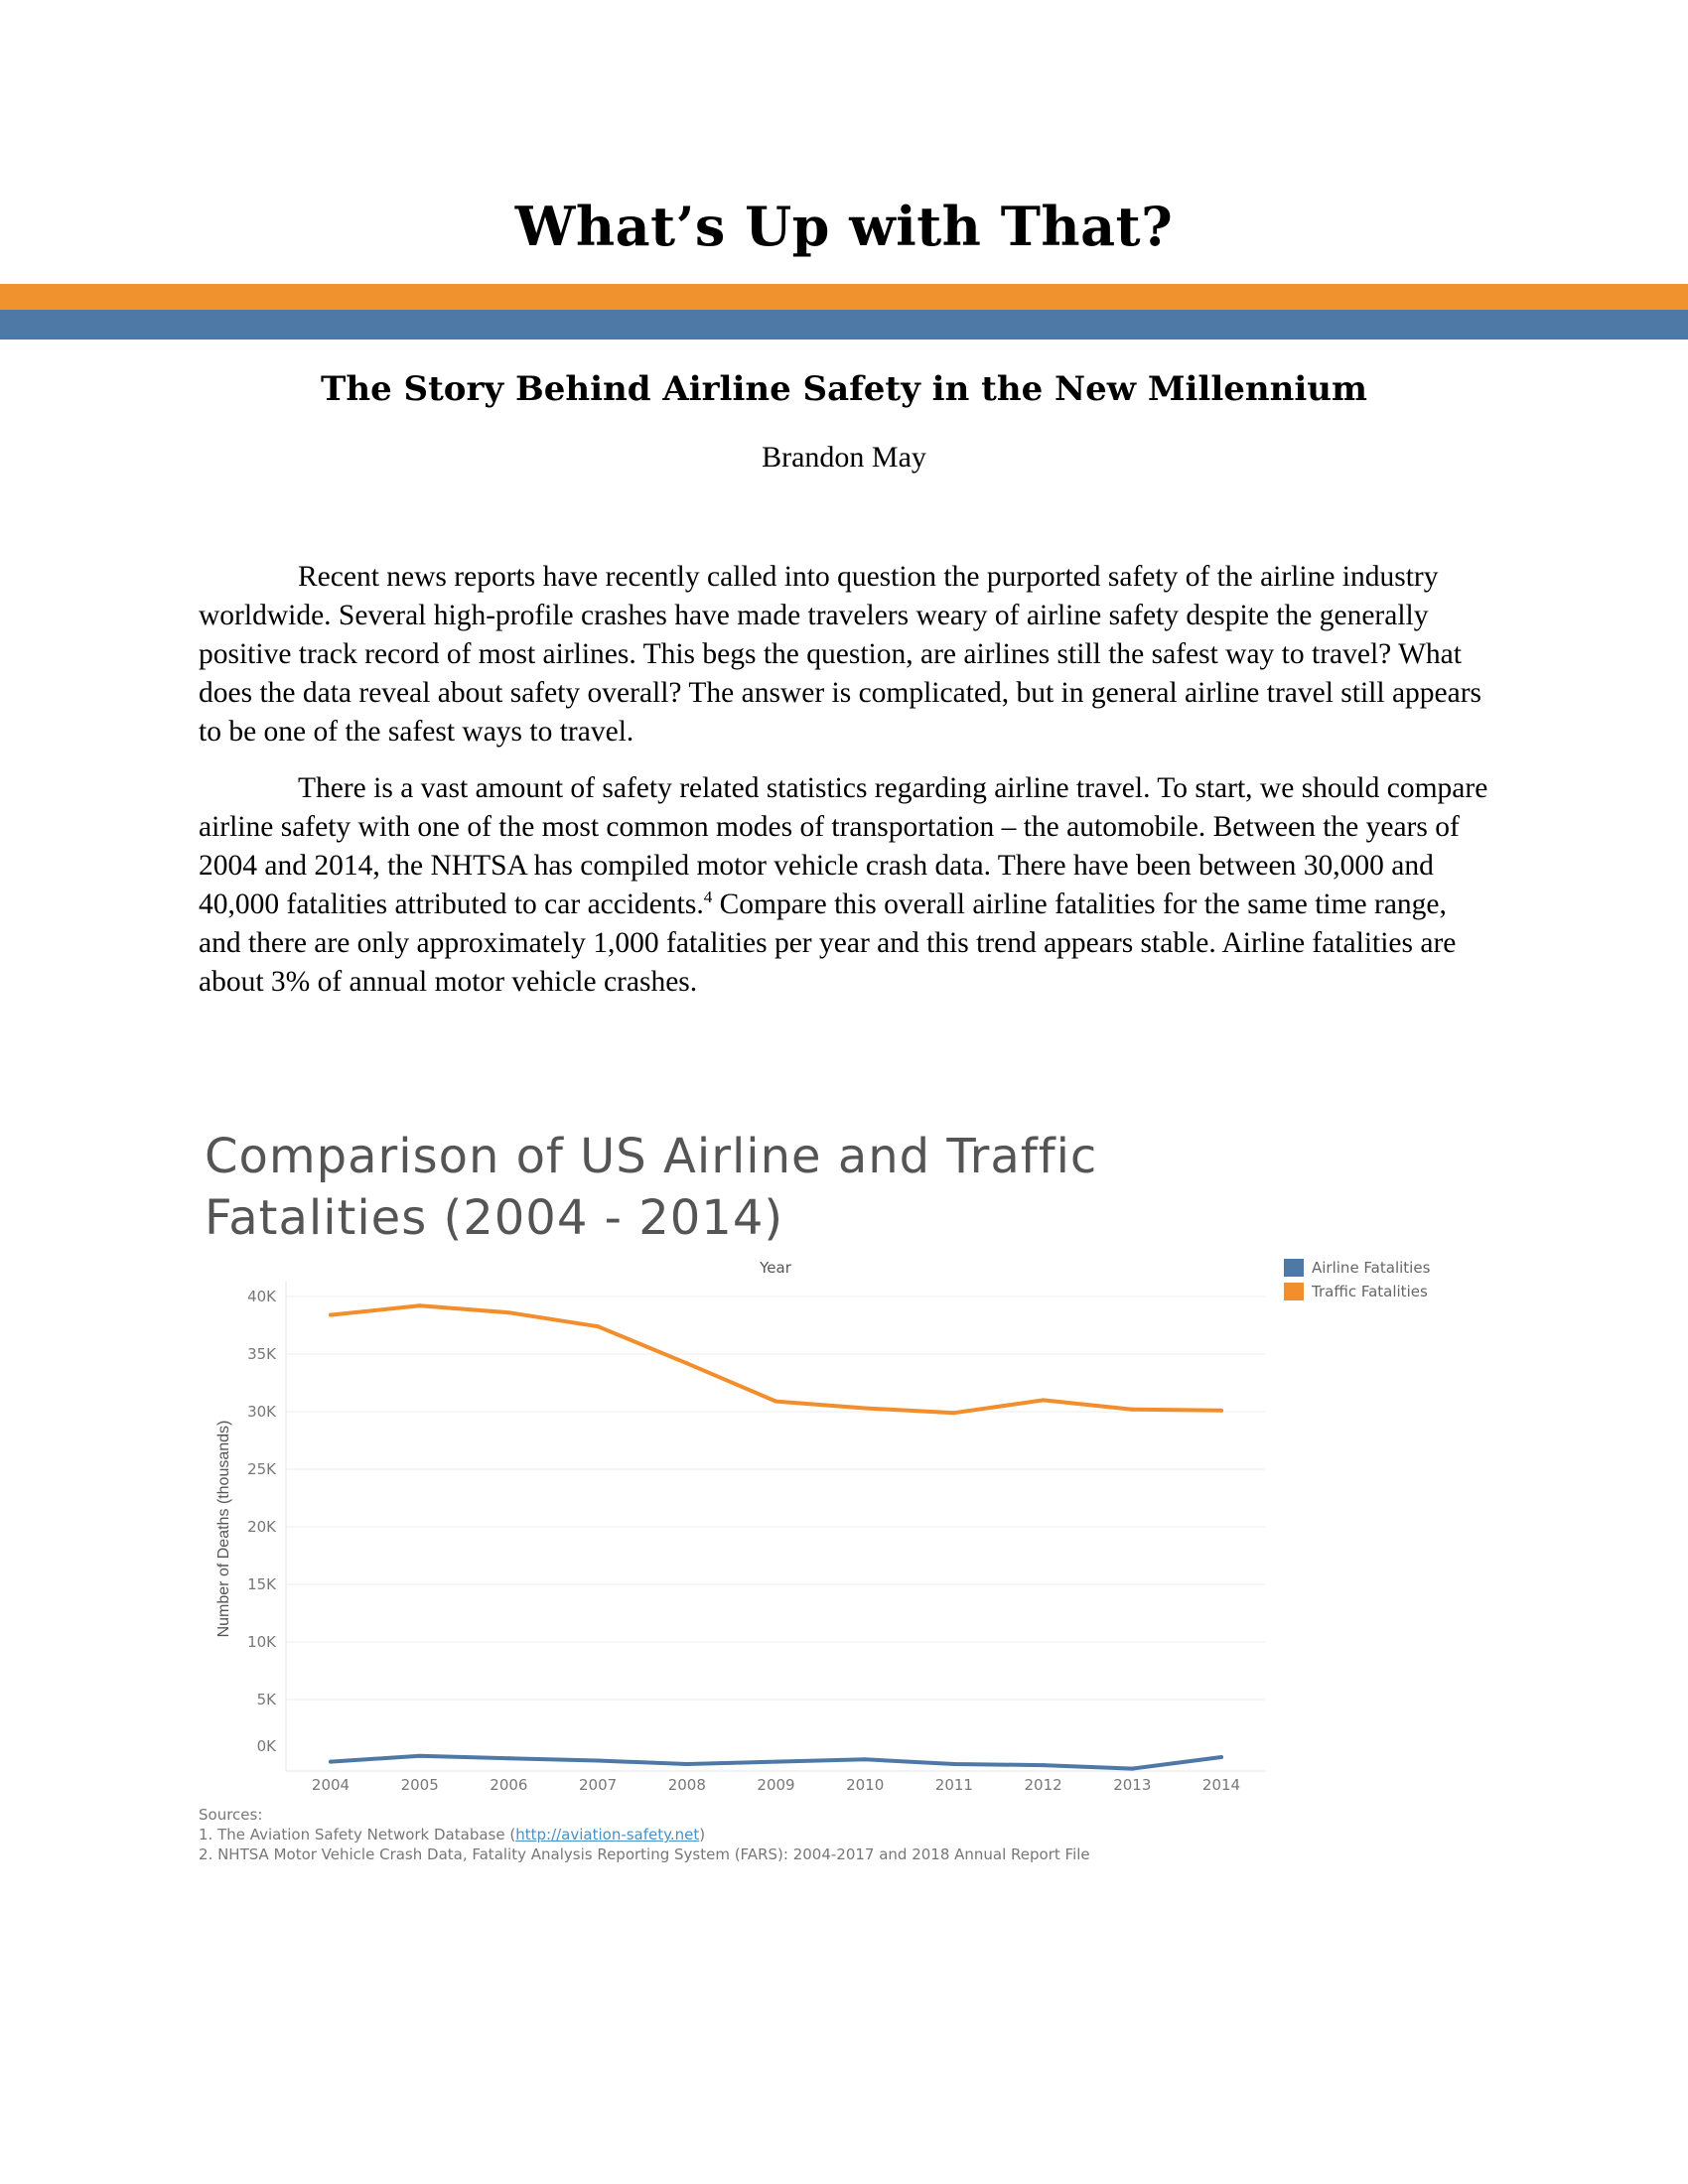 The height and width of the screenshot is (2184, 1688). What do you see at coordinates (1371, 1268) in the screenshot?
I see `legend-label-airline: Airline Fatalities` at bounding box center [1371, 1268].